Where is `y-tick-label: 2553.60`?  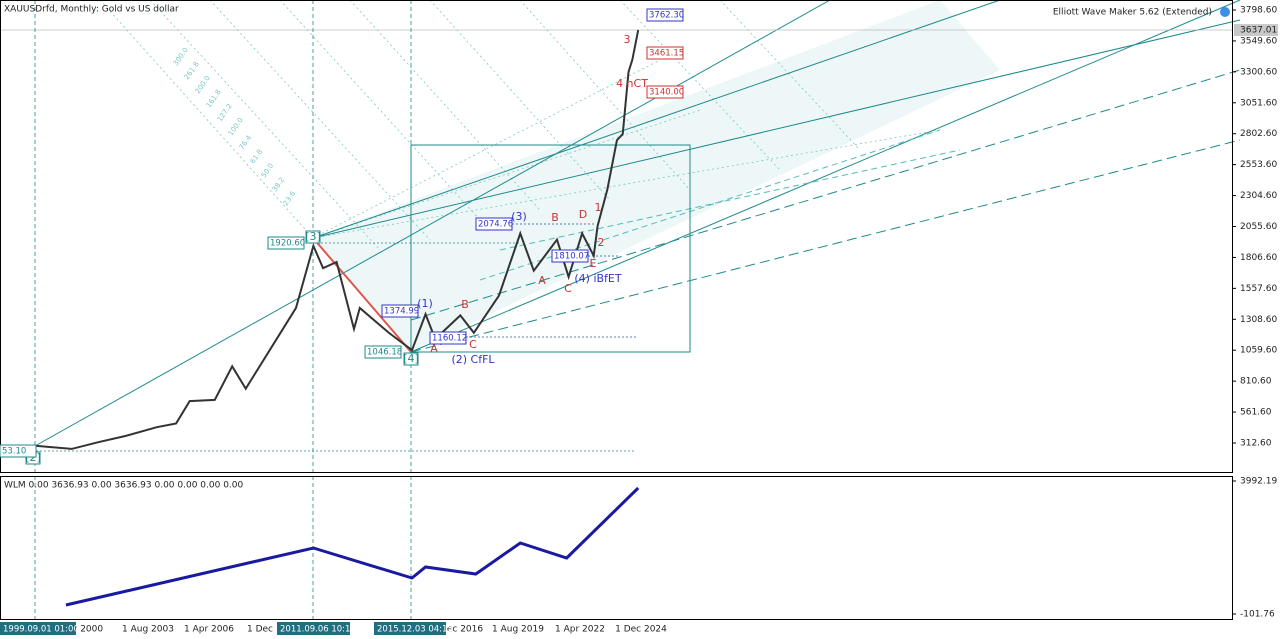 y-tick-label: 2553.60 is located at coordinates (1258, 165).